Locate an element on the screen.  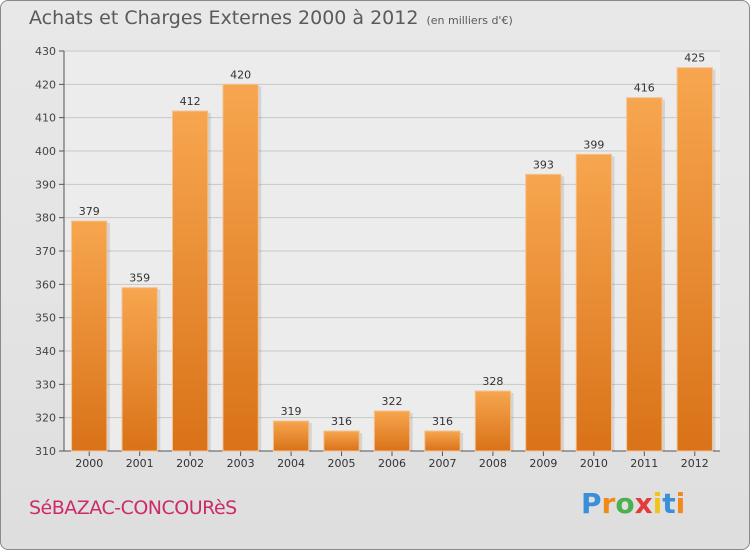
y-tick-label: 310 is located at coordinates (45, 451).